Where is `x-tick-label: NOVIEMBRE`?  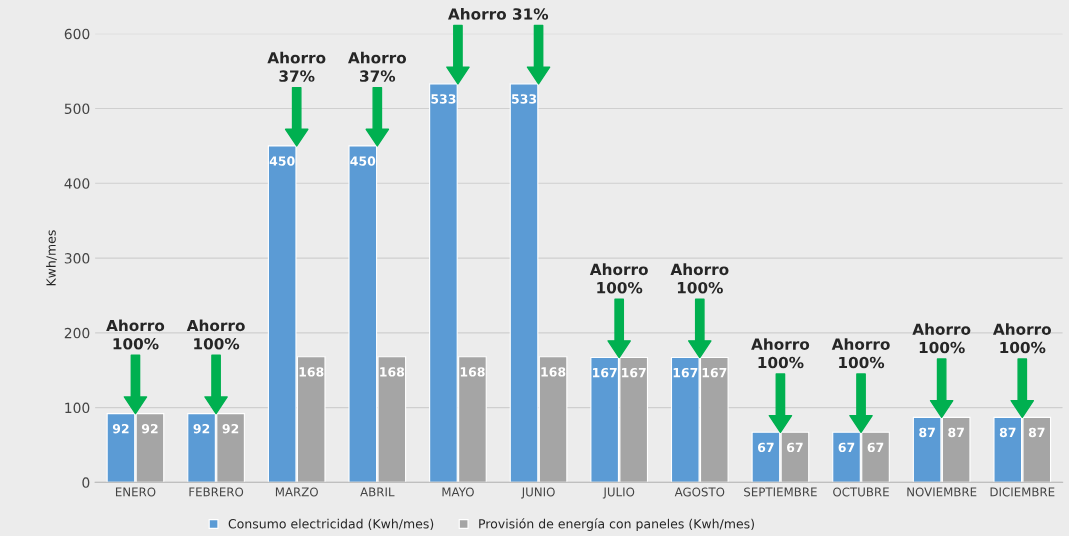 x-tick-label: NOVIEMBRE is located at coordinates (942, 492).